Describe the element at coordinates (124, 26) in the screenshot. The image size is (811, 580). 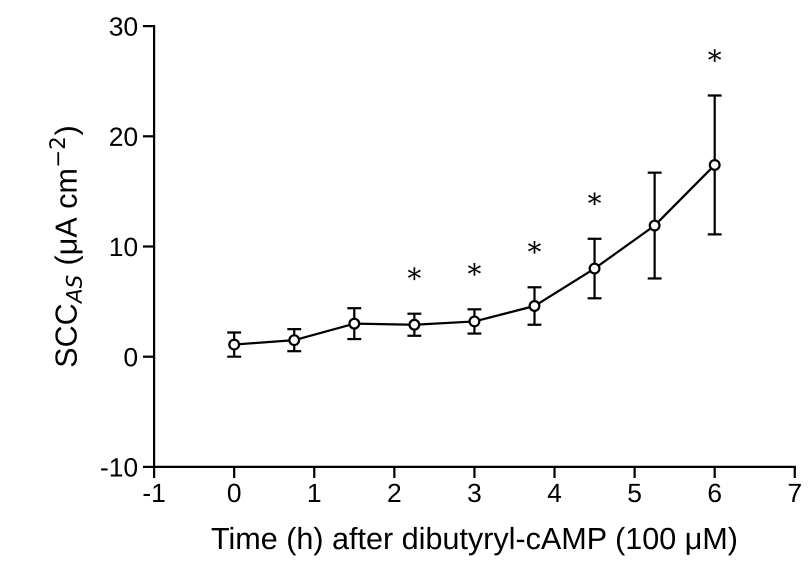
I see `y-tick-label: 30` at that location.